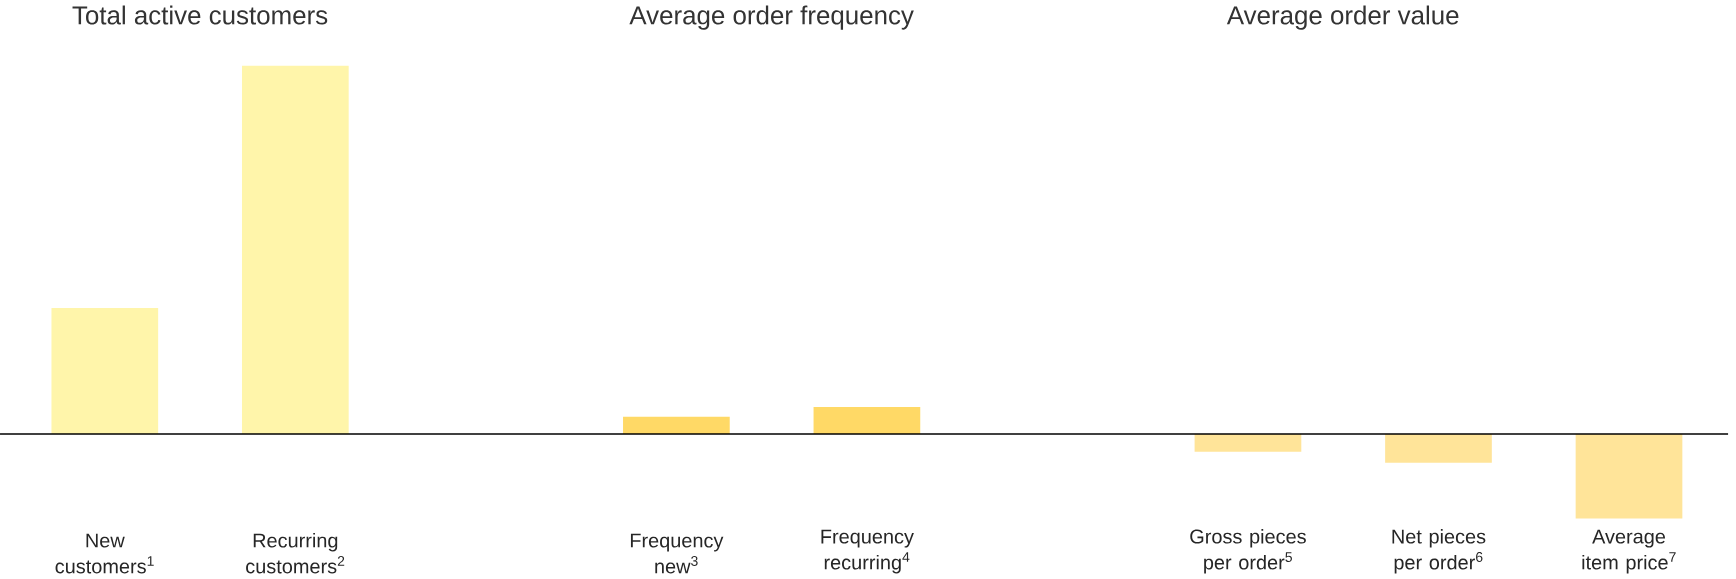 The width and height of the screenshot is (1736, 579). Describe the element at coordinates (677, 553) in the screenshot. I see `x-tick-label: Frequency new$^{3}$` at that location.